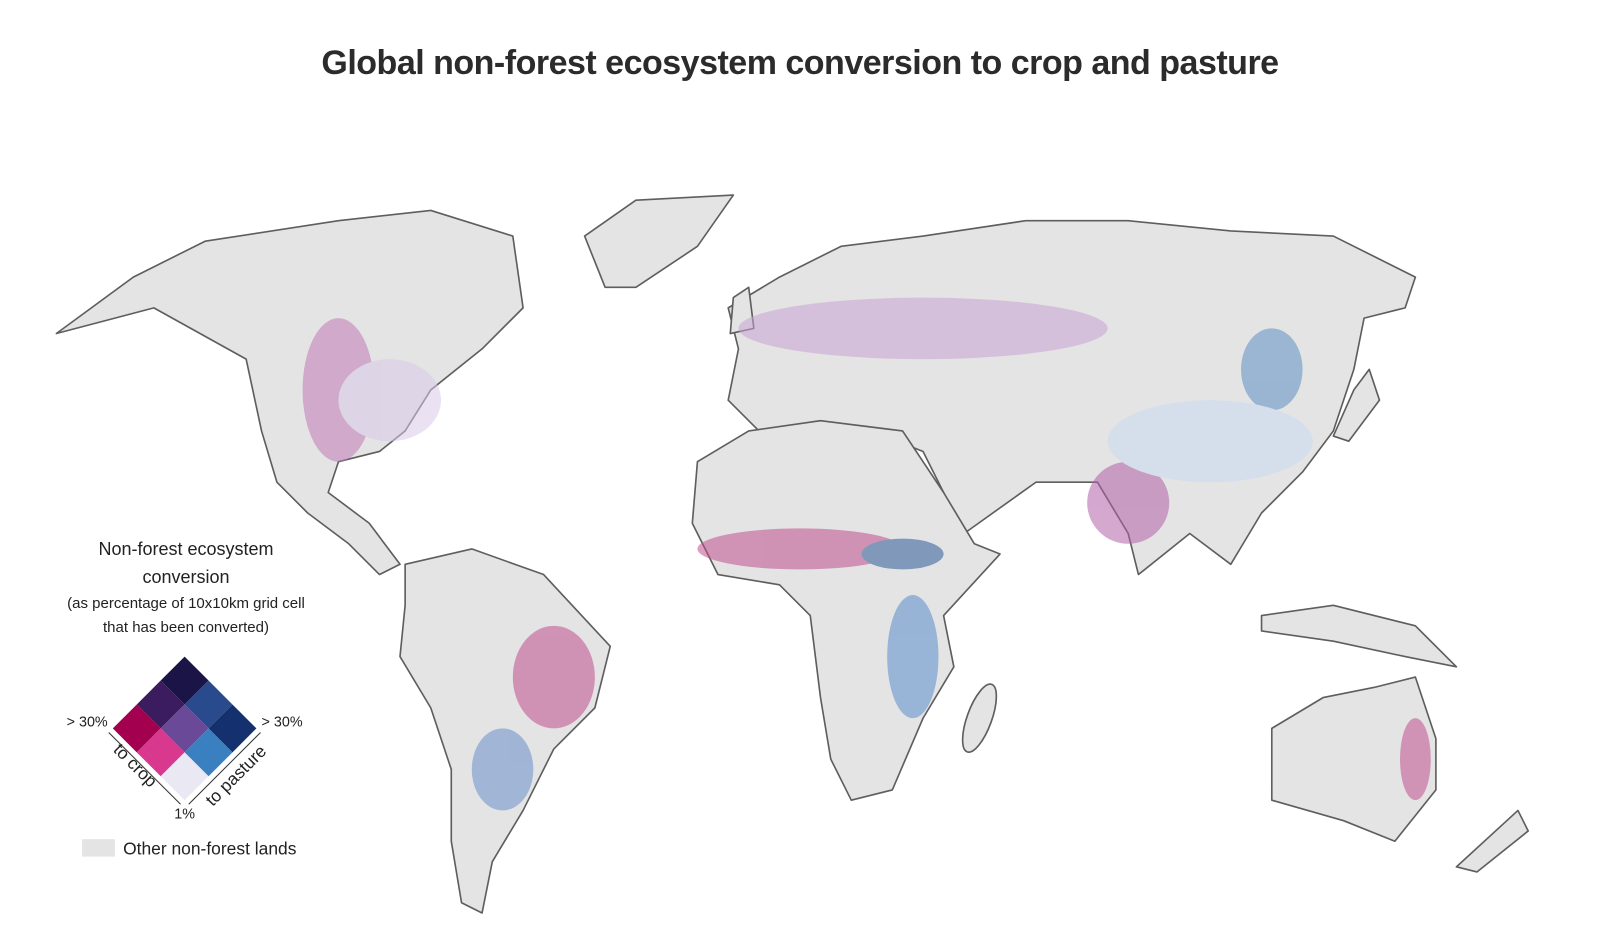 This screenshot has height=946, width=1600. Describe the element at coordinates (1492, 841) in the screenshot. I see `new-zealand` at that location.